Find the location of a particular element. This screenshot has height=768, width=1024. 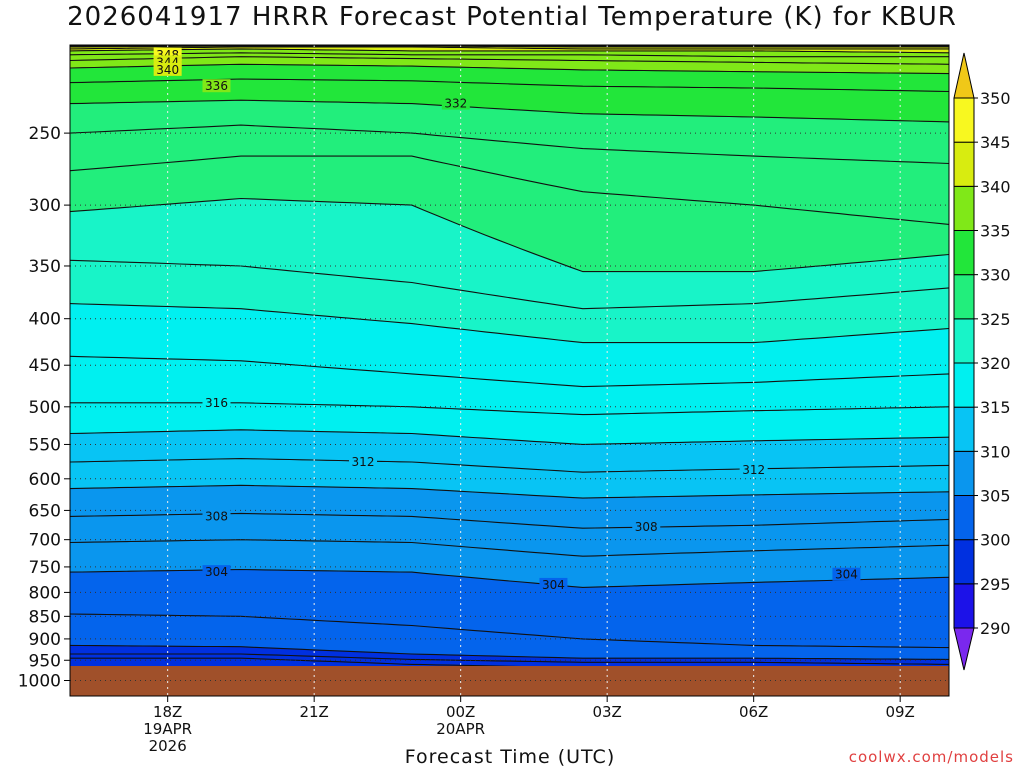

colorbar-extend-bottom is located at coordinates (964, 649).